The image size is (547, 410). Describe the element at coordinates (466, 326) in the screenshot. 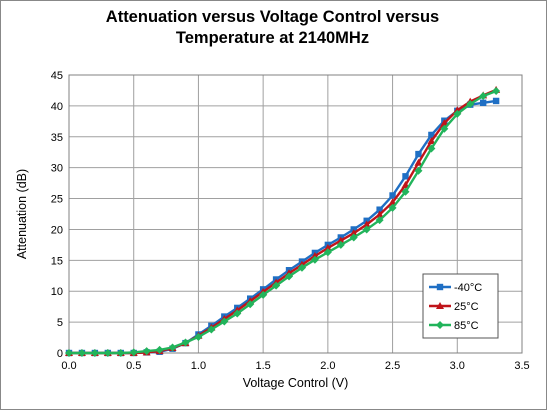

I see `legend-label: 85°C` at that location.